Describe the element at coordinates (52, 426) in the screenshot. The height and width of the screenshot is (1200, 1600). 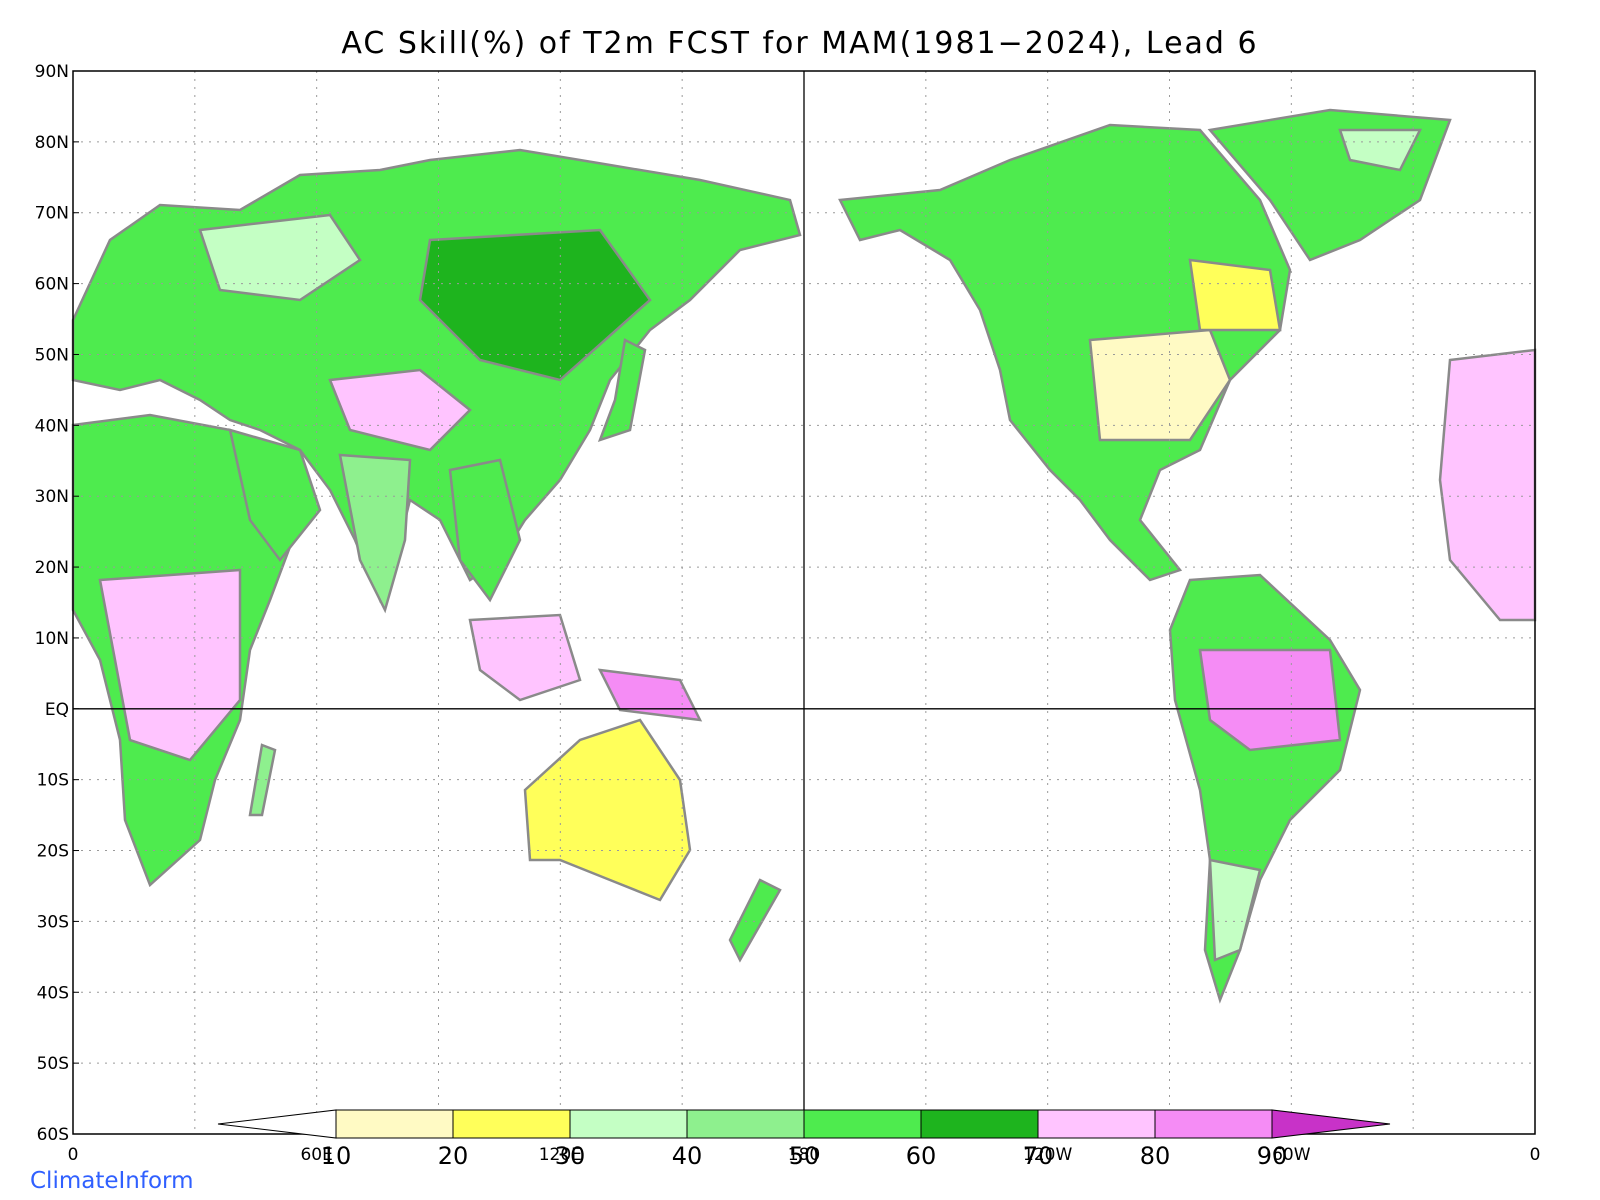
I see `lat-label: 40N` at that location.